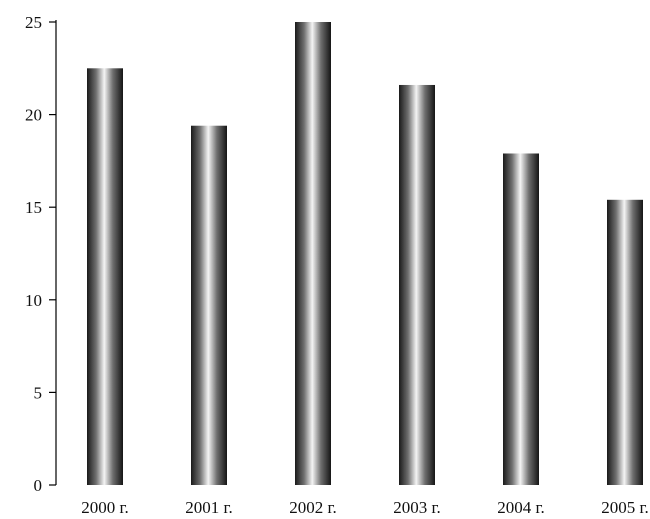 Image resolution: width=650 pixels, height=519 pixels. I want to click on x-category-label: 2003 г., so click(417, 507).